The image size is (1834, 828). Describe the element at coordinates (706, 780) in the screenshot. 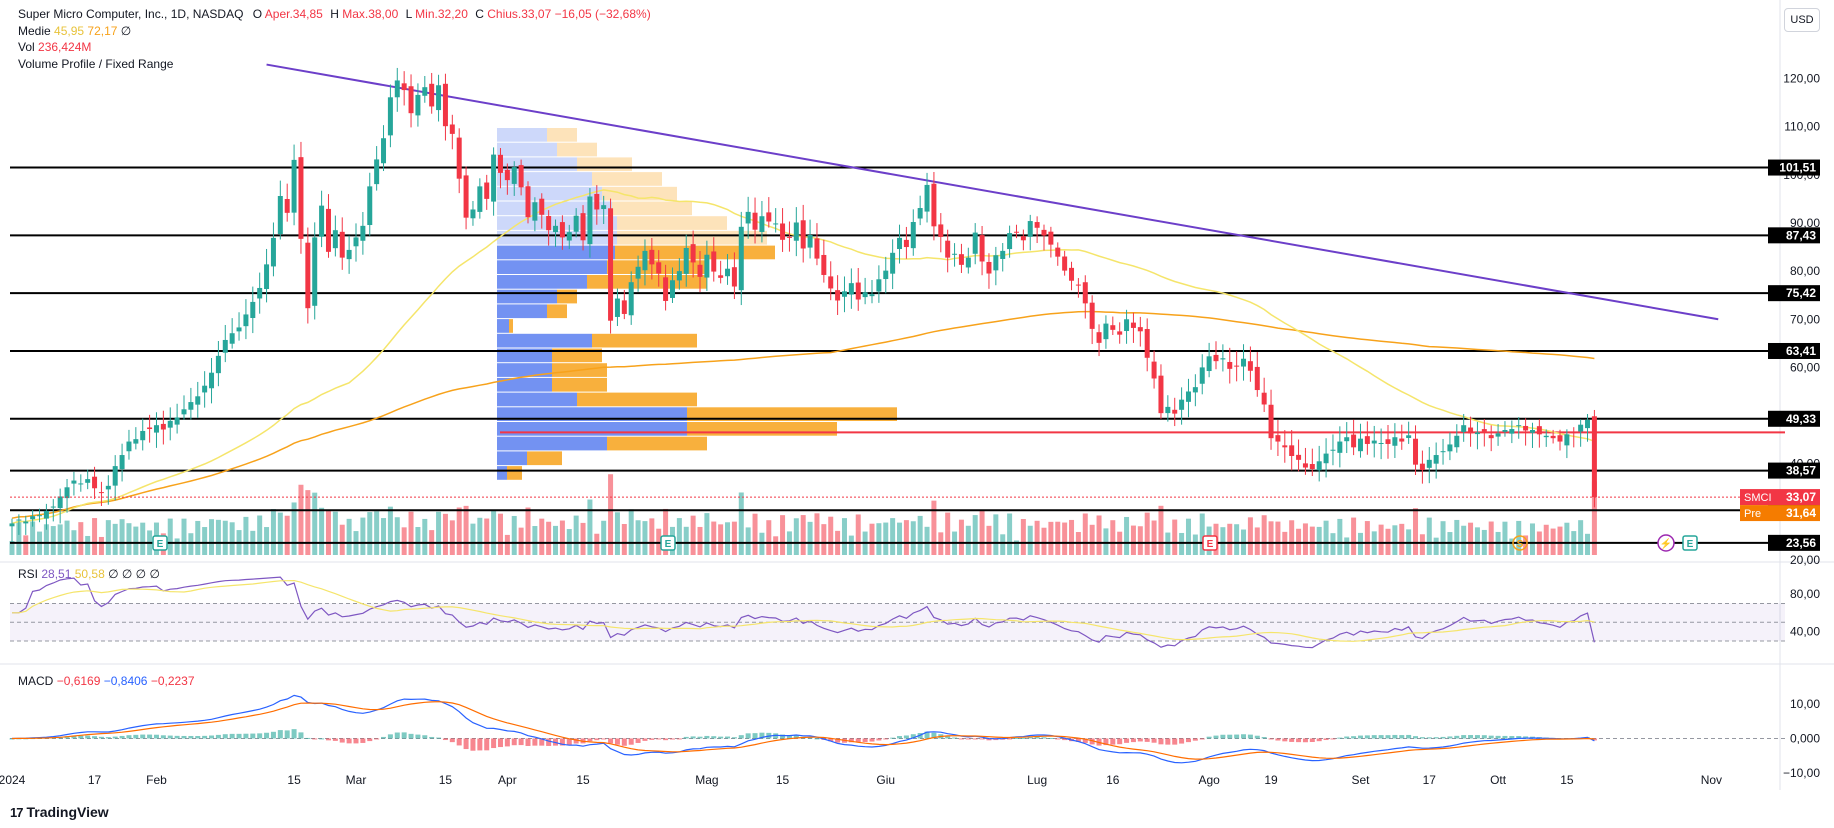

I see `time-axis-tick-8: Mag` at that location.